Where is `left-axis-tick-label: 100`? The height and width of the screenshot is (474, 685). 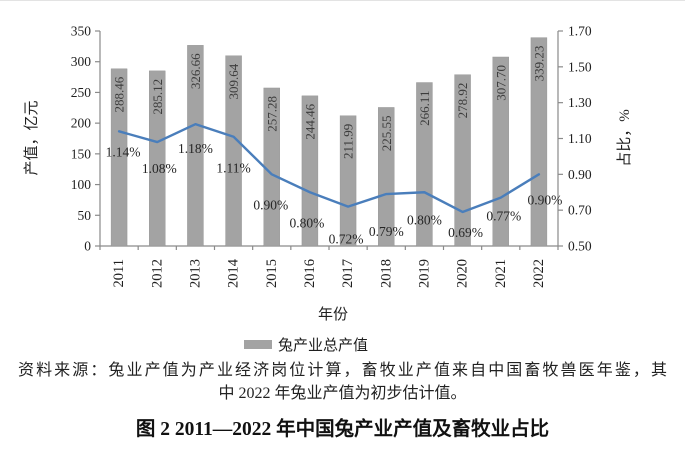 left-axis-tick-label: 100 is located at coordinates (81, 184).